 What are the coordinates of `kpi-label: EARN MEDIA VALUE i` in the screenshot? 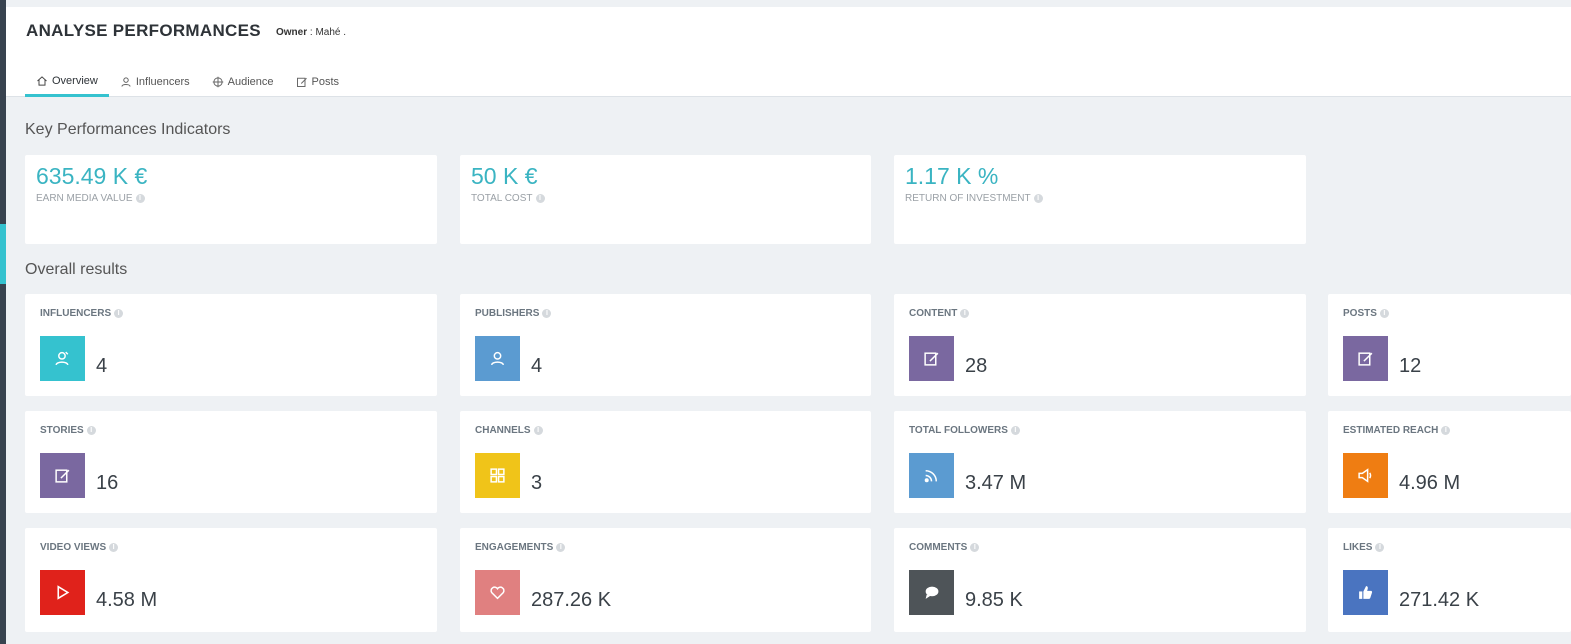 It's located at (90, 198).